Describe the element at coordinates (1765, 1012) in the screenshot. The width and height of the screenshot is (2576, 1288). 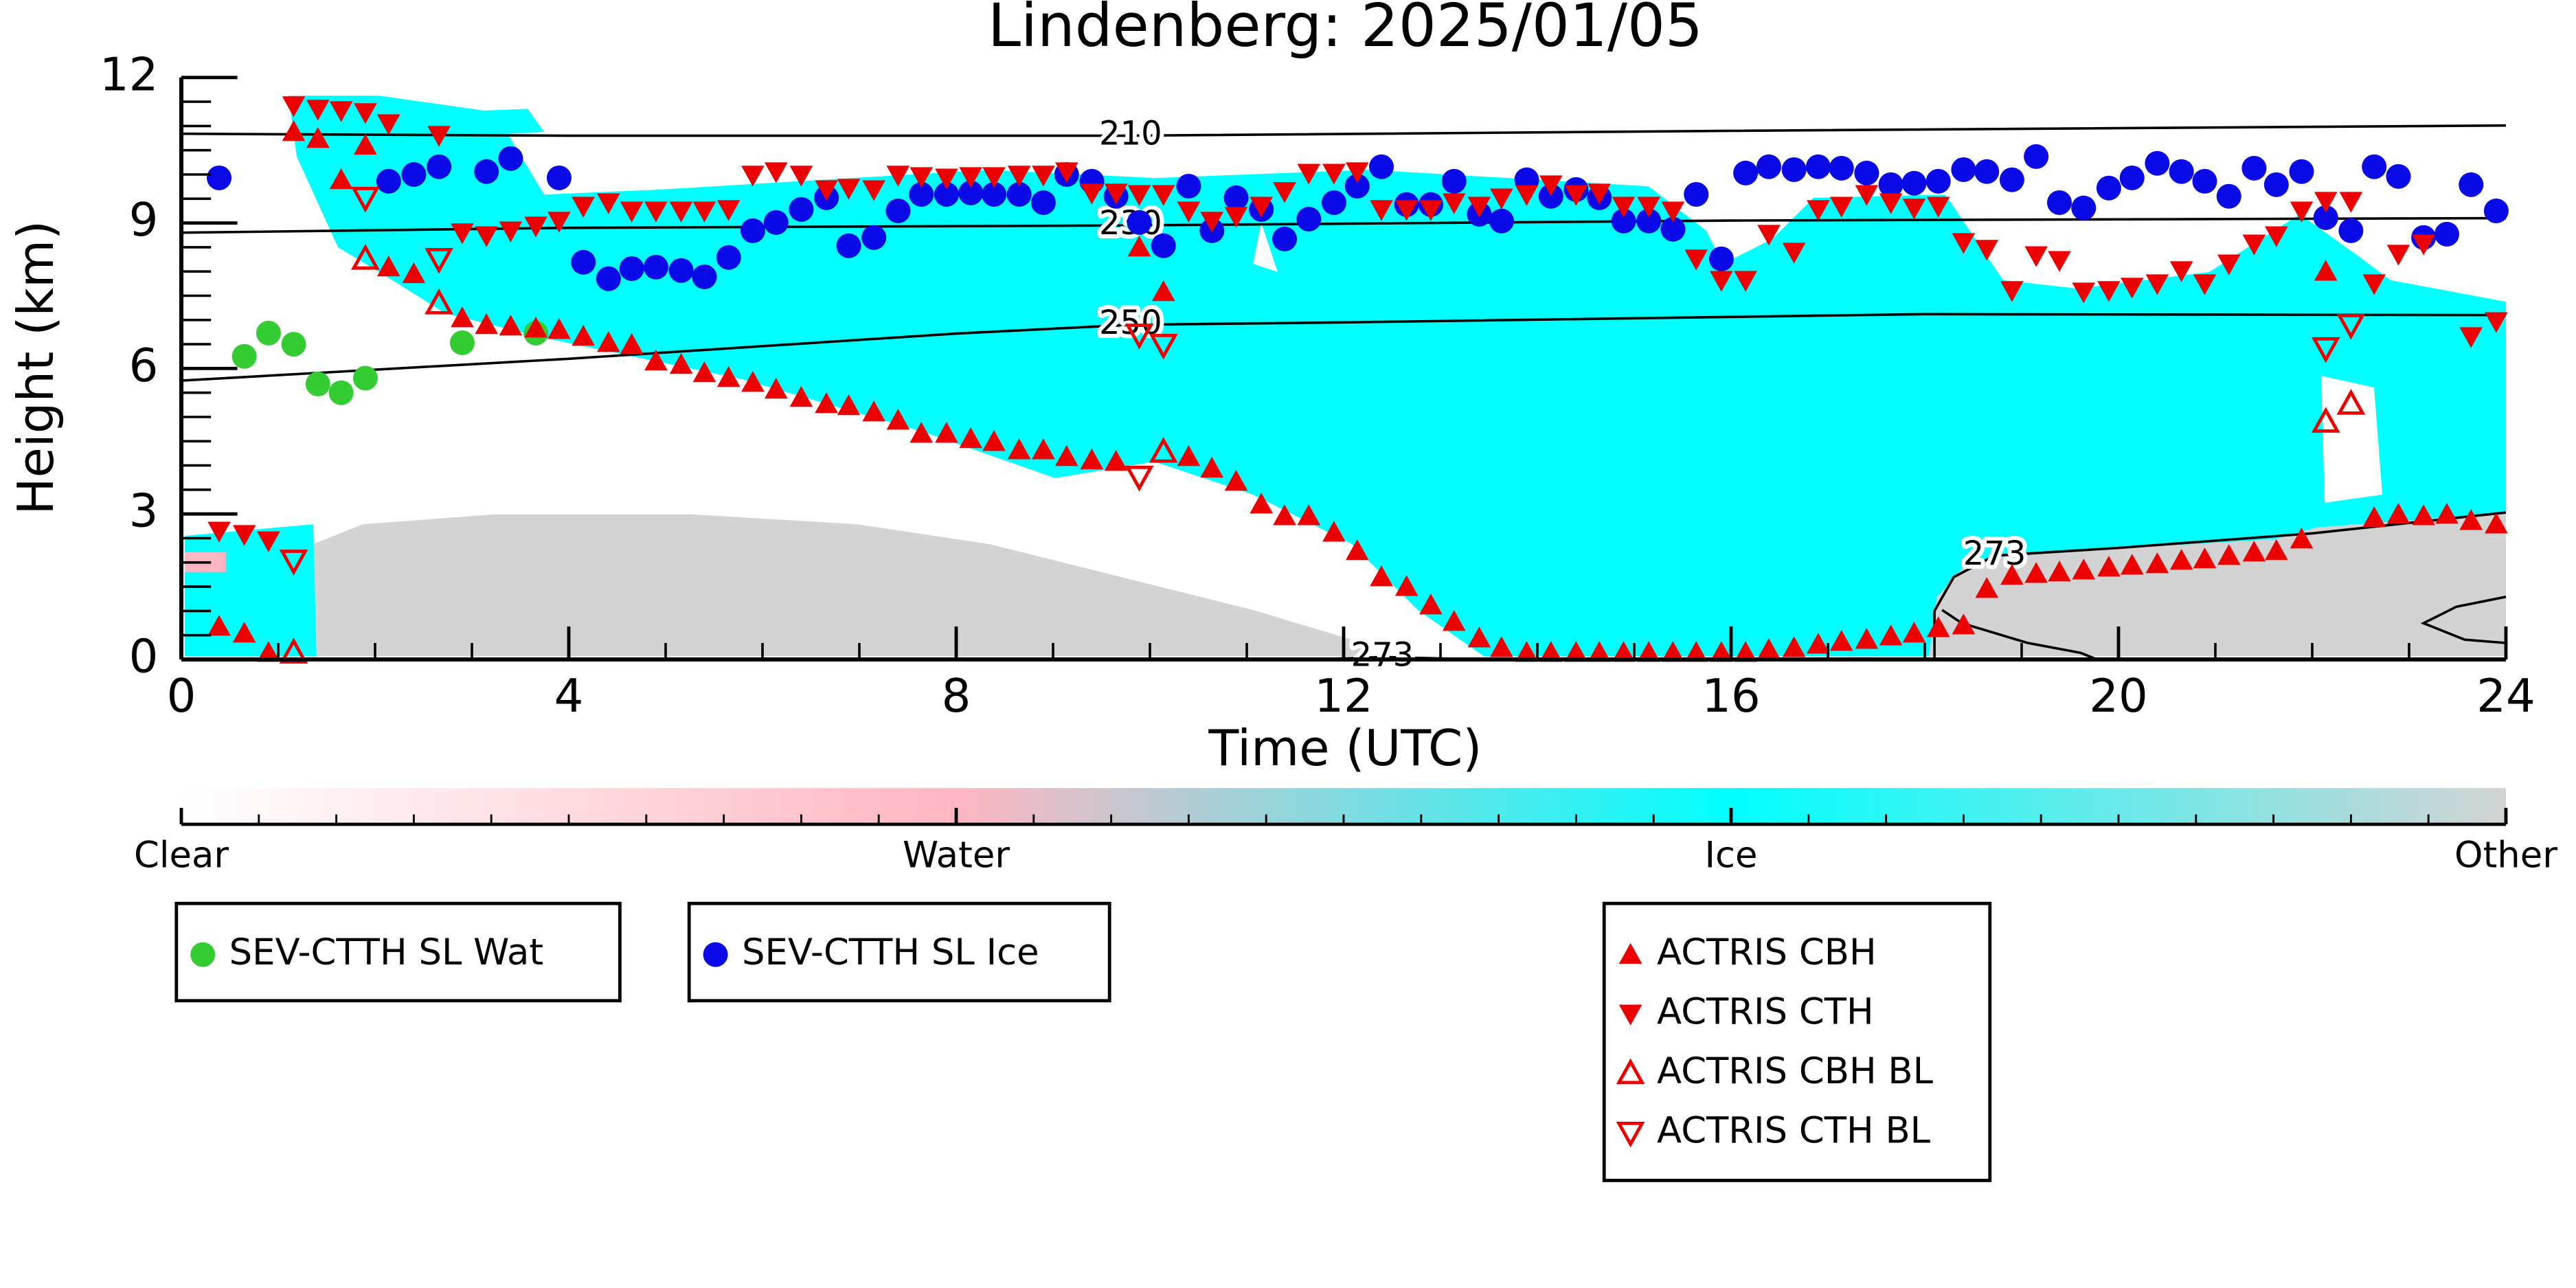
I see `legend-label: ACTRIS CTH` at that location.